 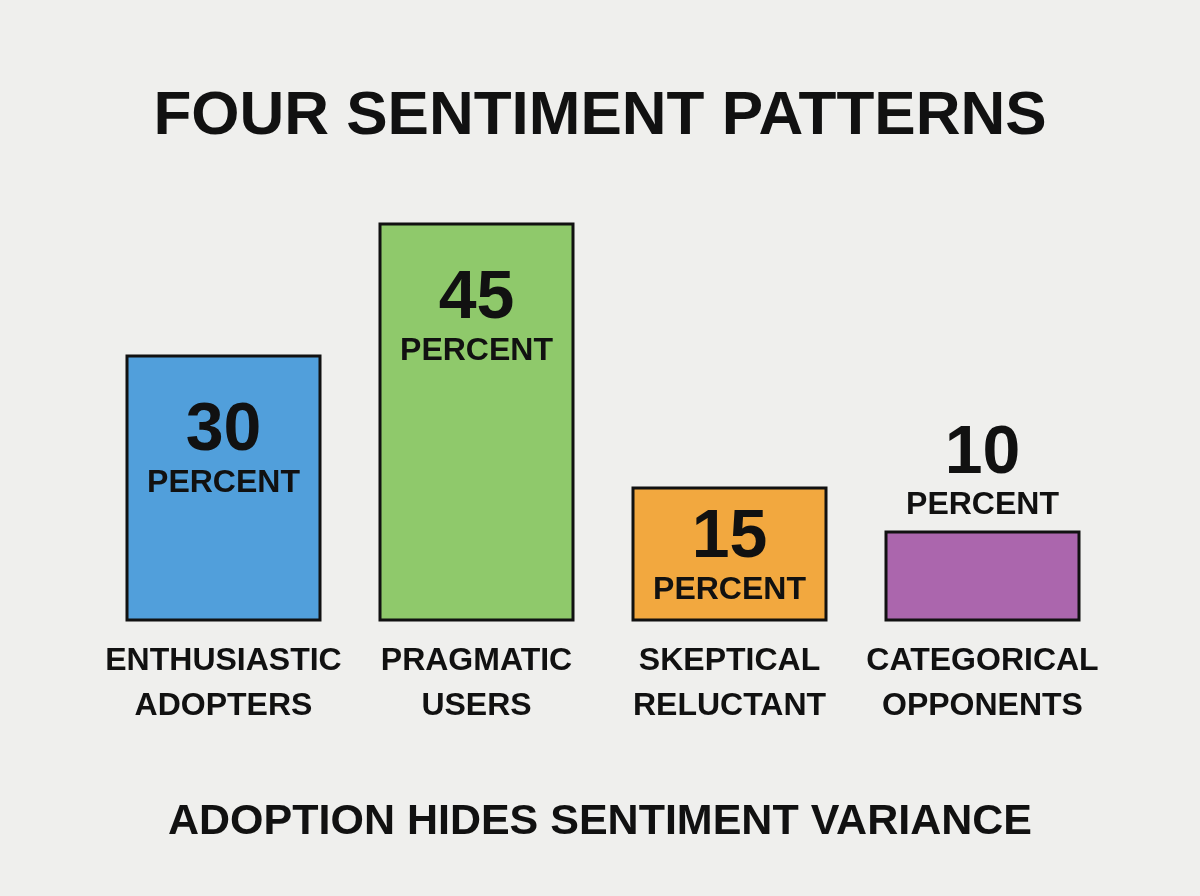 I want to click on data-label: 30 PERCENT, so click(x=224, y=443).